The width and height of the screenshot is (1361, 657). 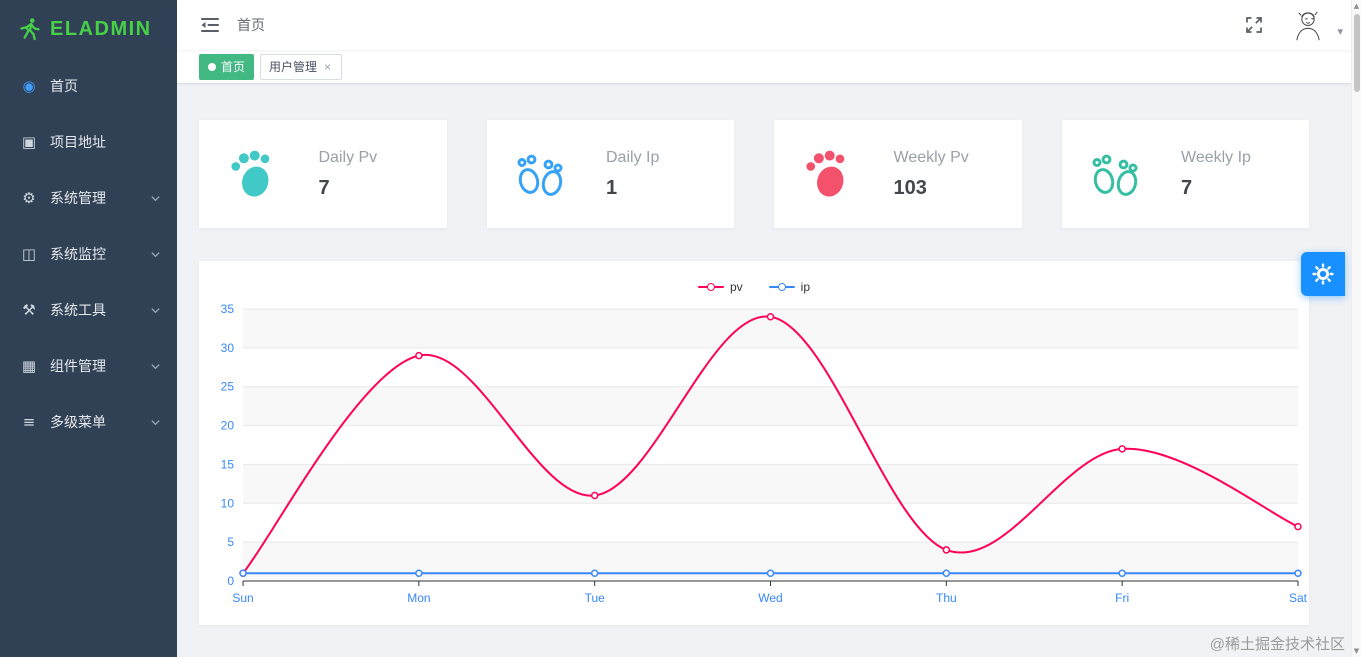 I want to click on stat-label: Weekly Pv, so click(x=931, y=157).